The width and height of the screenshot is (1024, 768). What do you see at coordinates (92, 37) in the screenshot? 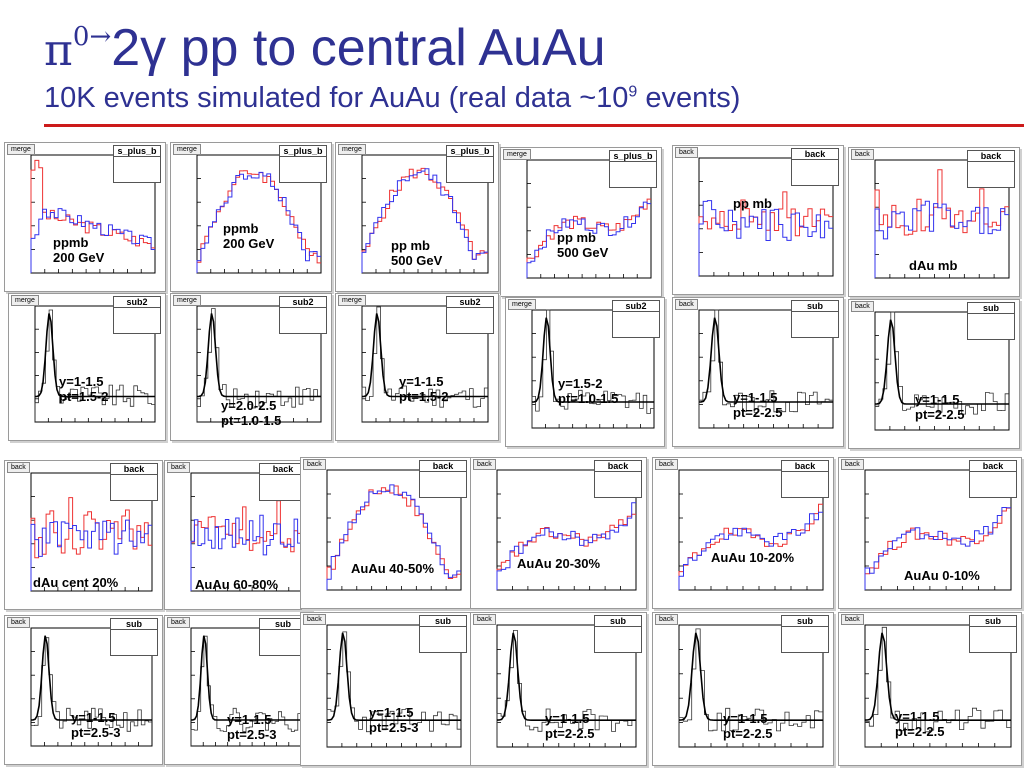
I see `title-superscript: 0→` at bounding box center [92, 37].